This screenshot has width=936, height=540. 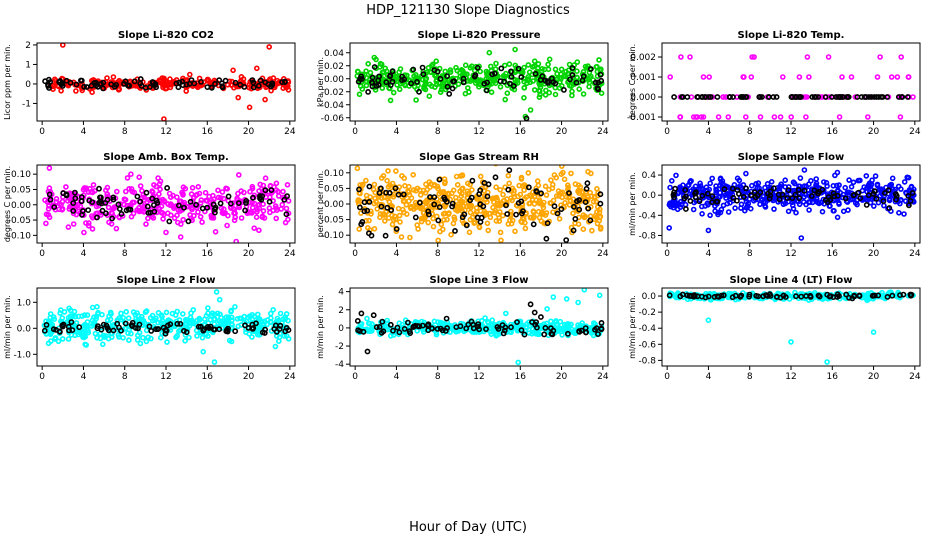 I want to click on panel-title: Slope Amb. Box Temp., so click(x=166, y=157).